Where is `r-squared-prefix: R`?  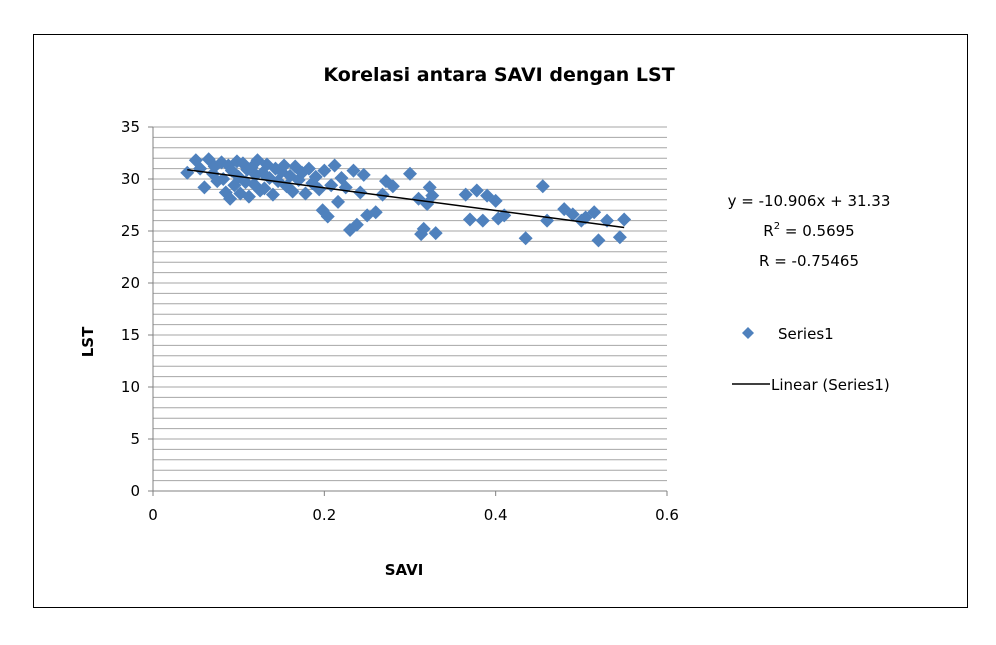
r-squared-prefix: R is located at coordinates (768, 231).